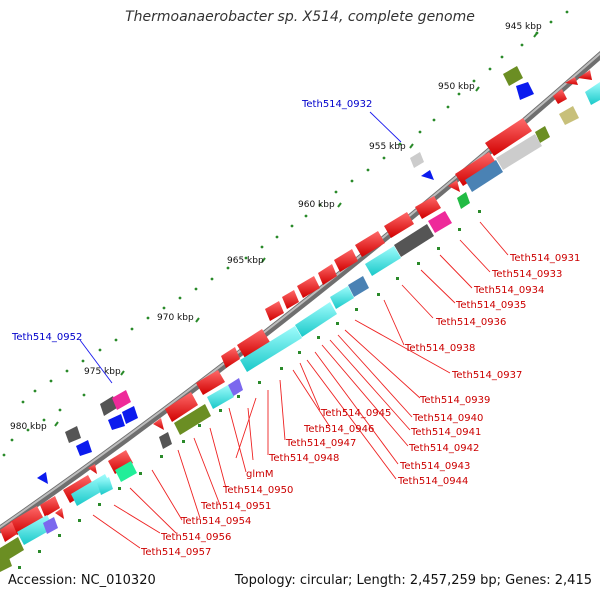  I want to click on tick-label: 945 kbp, so click(523, 27).